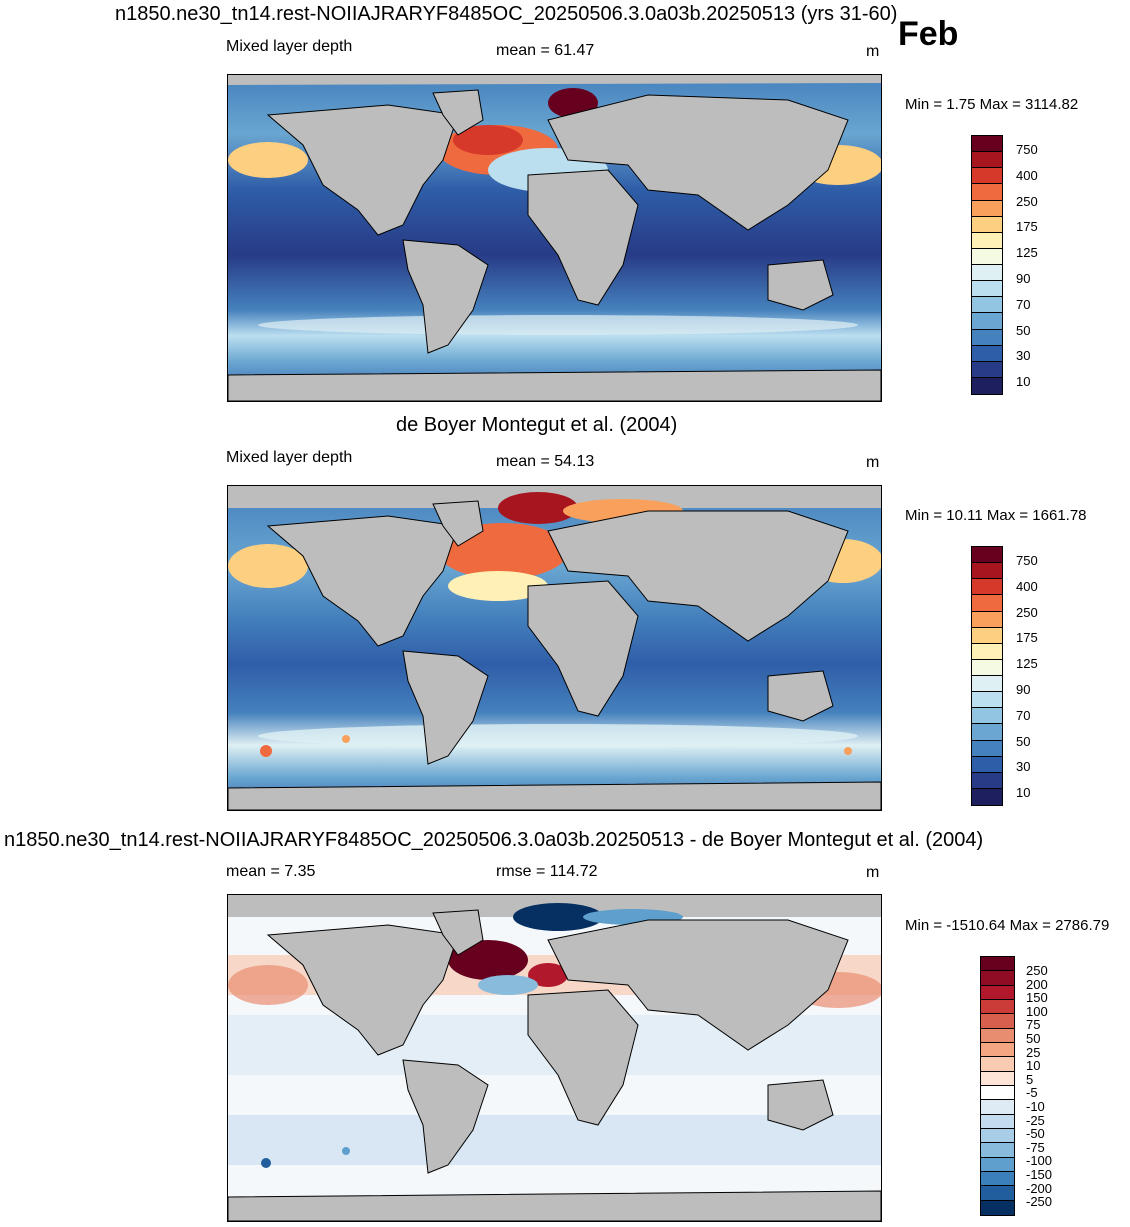 The width and height of the screenshot is (1130, 1227). Describe the element at coordinates (1035, 1147) in the screenshot. I see `colorbar-tick-label: -75` at that location.